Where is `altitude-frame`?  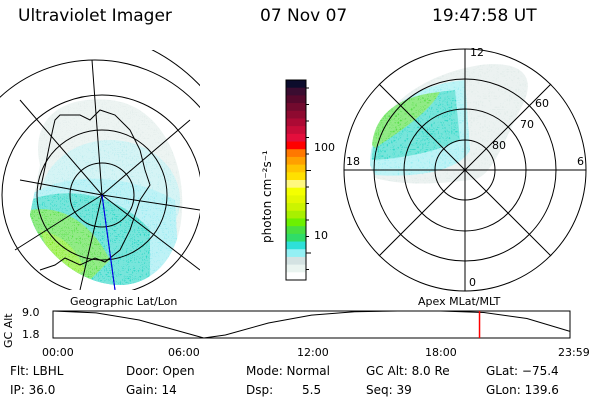 altitude-frame is located at coordinates (311, 324).